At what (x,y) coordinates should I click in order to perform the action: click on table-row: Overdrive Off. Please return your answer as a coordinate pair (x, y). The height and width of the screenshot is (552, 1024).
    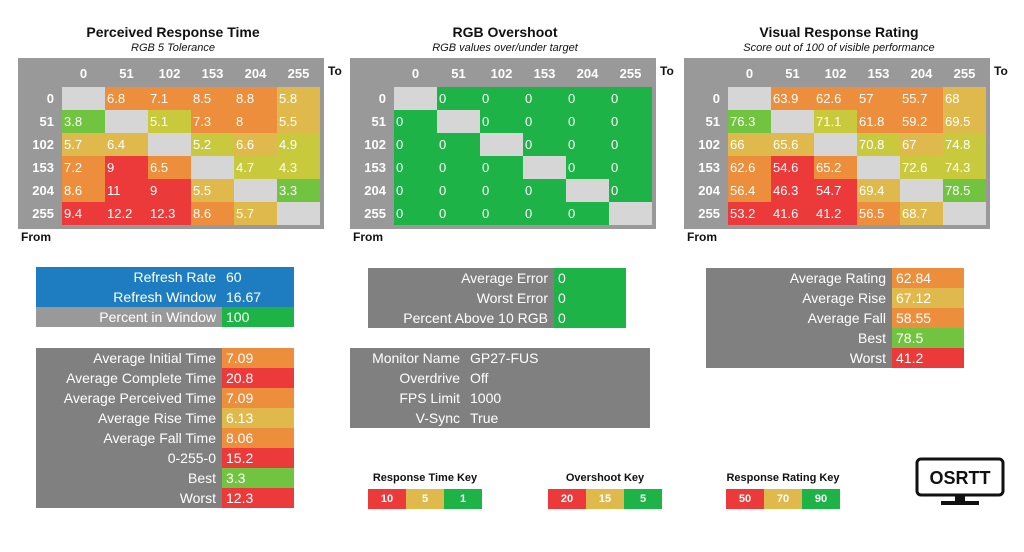
    Looking at the image, I should click on (500, 378).